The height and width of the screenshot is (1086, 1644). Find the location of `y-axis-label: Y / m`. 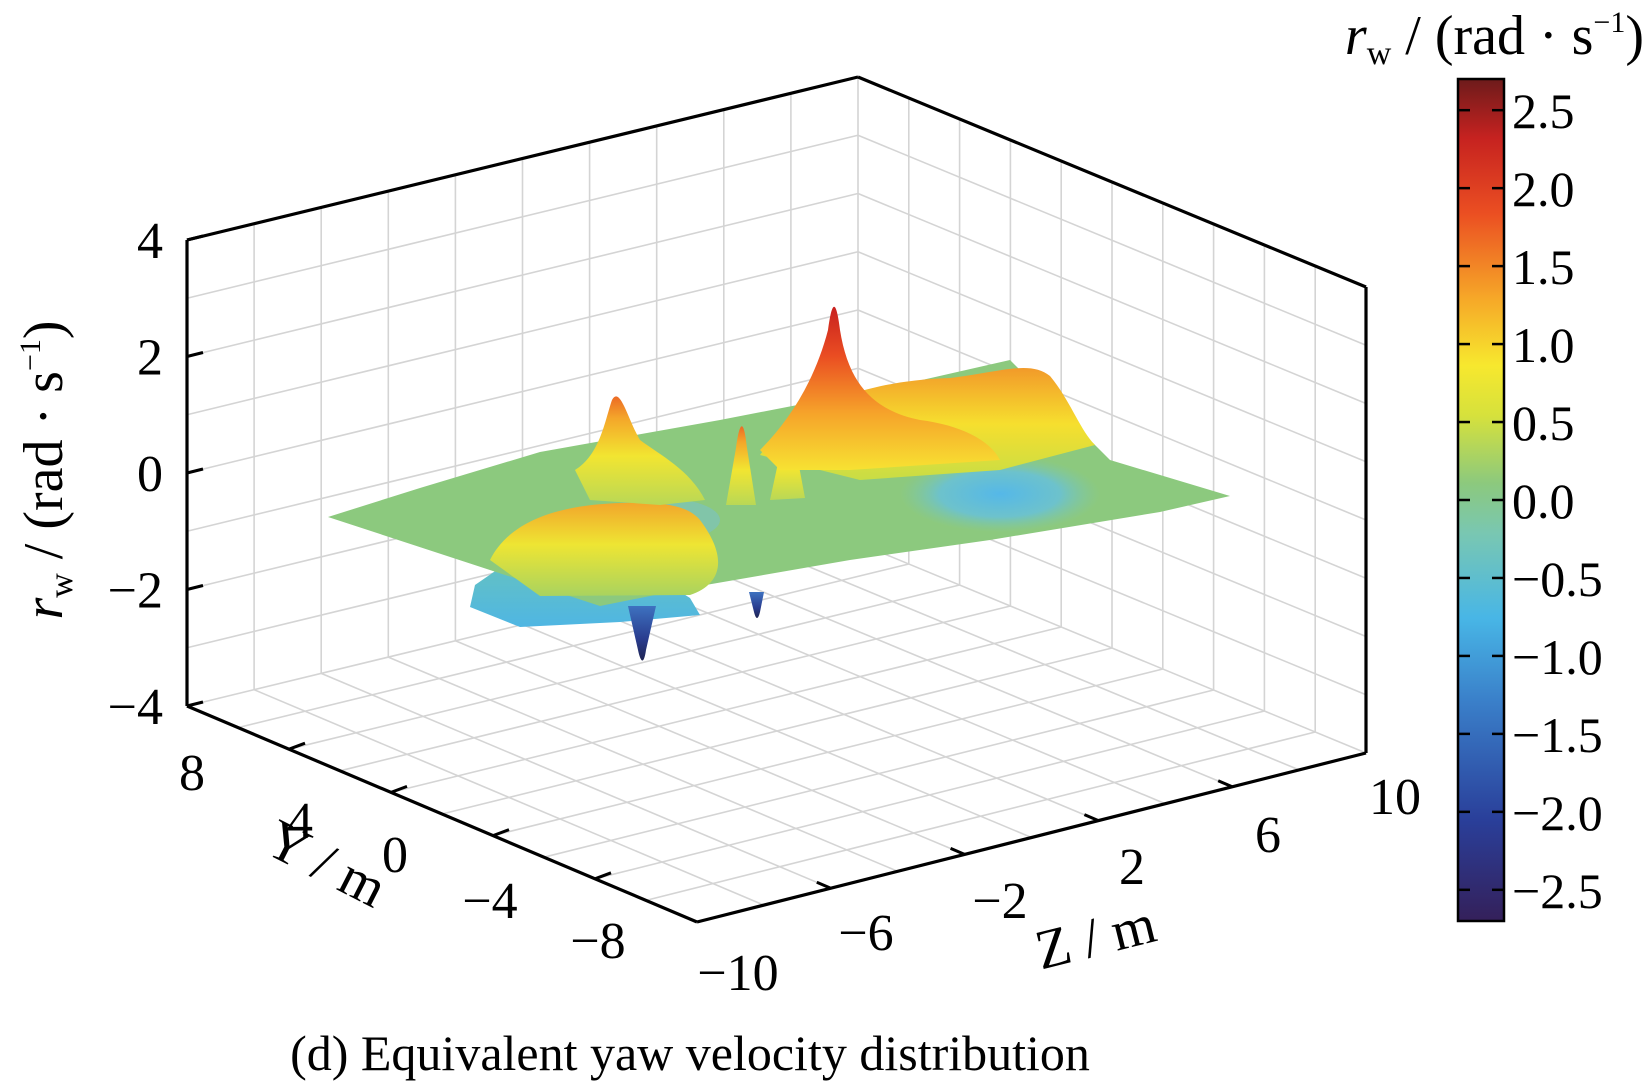

y-axis-label: Y / m is located at coordinates (326, 864).